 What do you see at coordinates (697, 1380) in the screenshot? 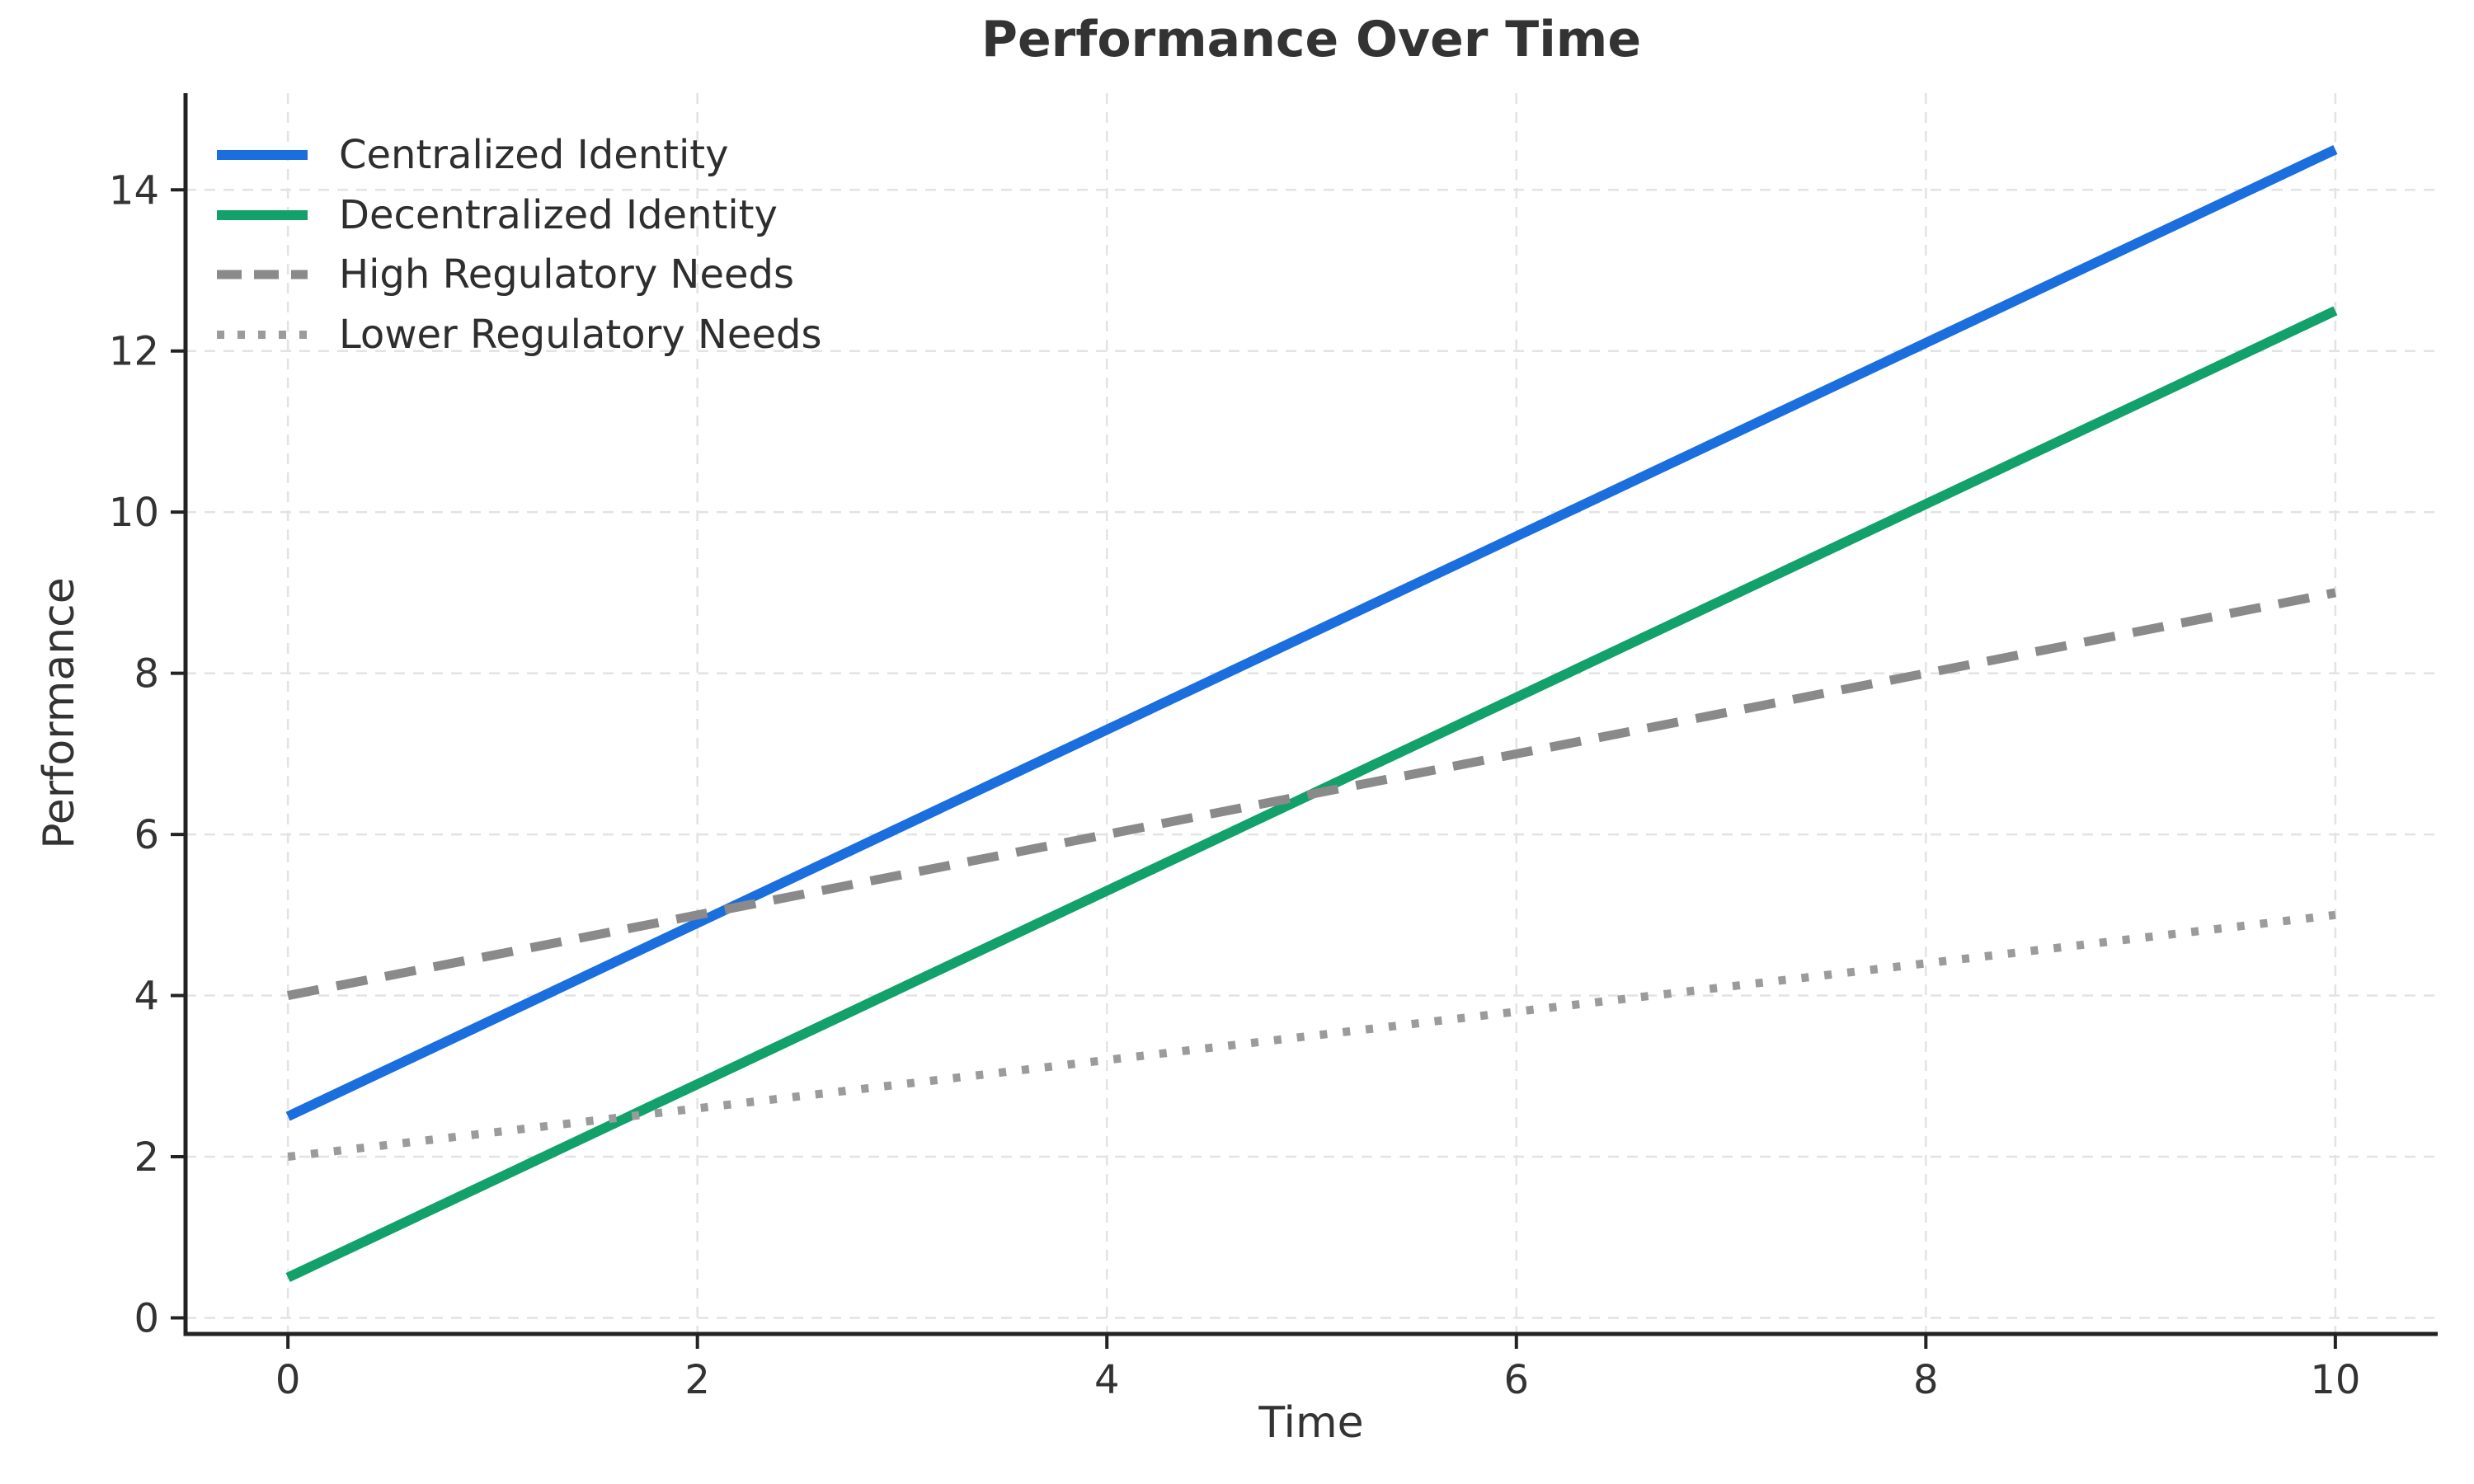
I see `x-tick-label: 2` at bounding box center [697, 1380].